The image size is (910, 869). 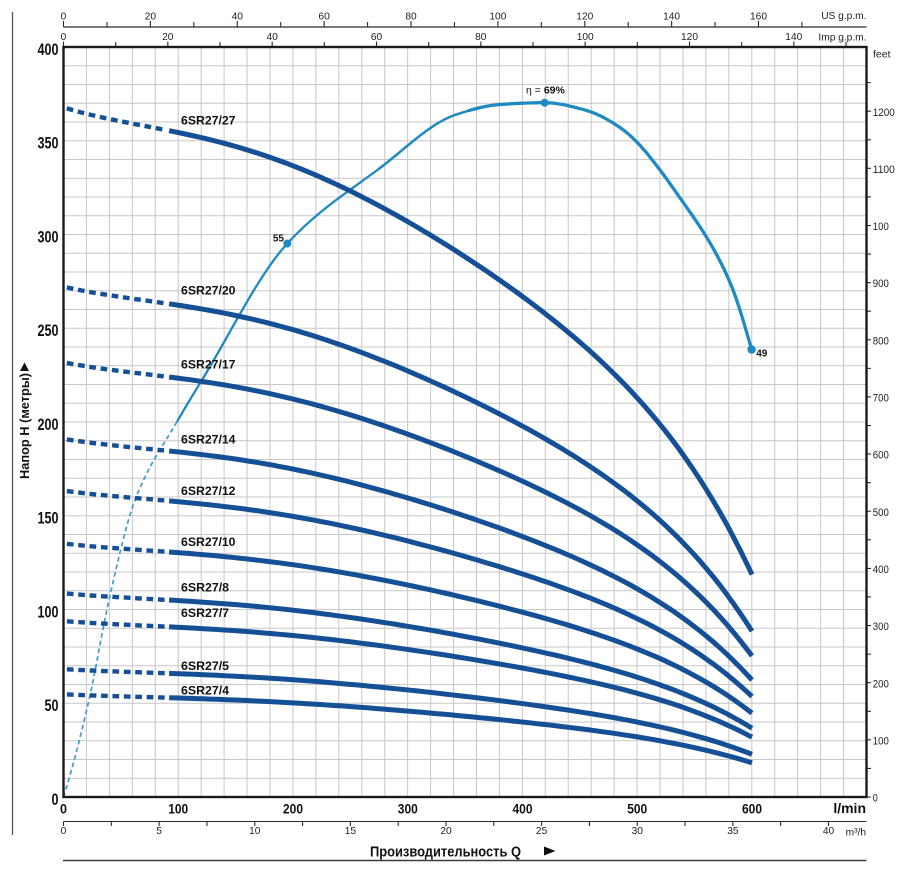 I want to click on svg-text: 55, so click(x=279, y=239).